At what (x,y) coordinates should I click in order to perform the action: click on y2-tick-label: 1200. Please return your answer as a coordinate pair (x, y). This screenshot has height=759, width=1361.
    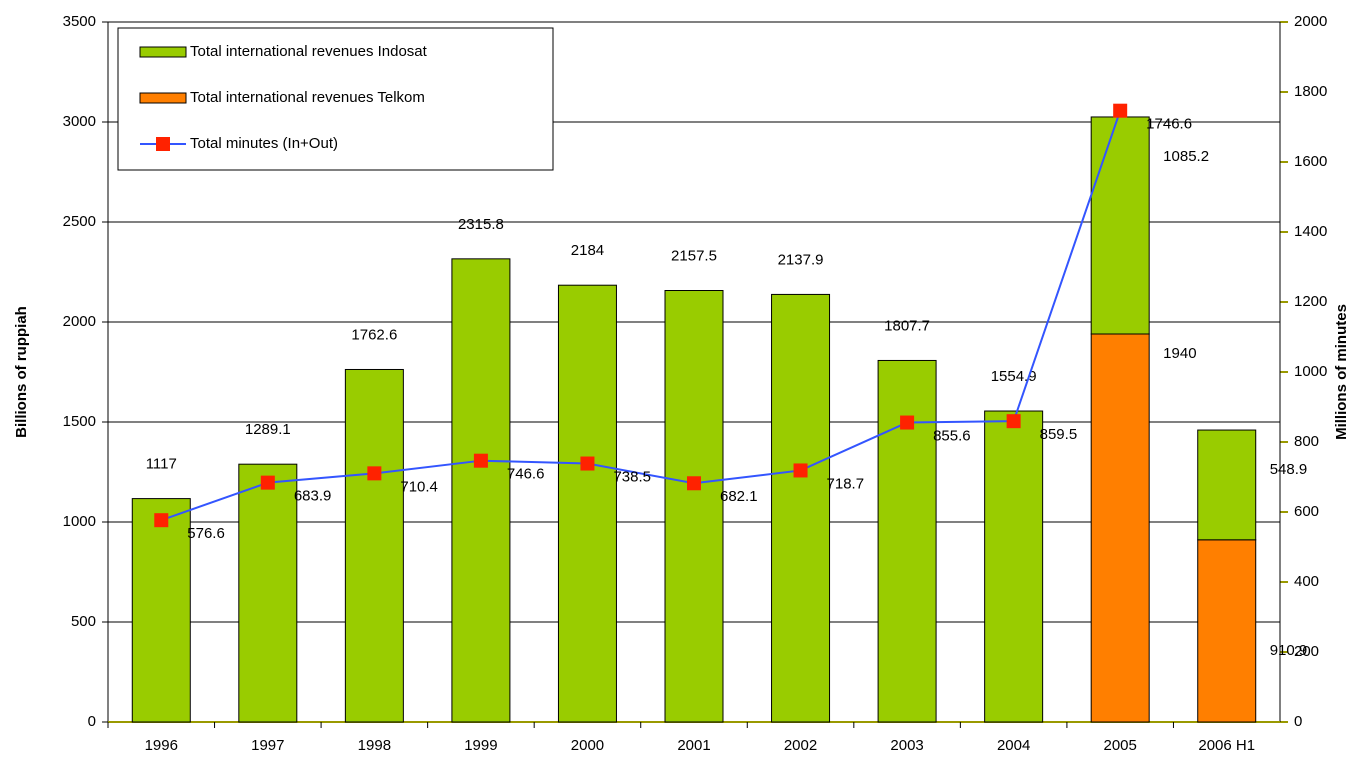
    Looking at the image, I should click on (1310, 301).